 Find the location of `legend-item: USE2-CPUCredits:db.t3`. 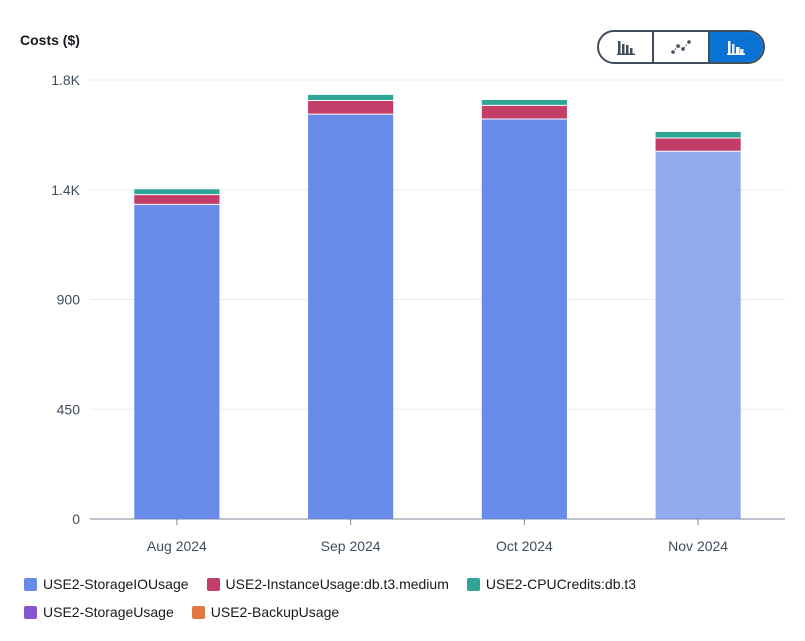

legend-item: USE2-CPUCredits:db.t3 is located at coordinates (551, 584).